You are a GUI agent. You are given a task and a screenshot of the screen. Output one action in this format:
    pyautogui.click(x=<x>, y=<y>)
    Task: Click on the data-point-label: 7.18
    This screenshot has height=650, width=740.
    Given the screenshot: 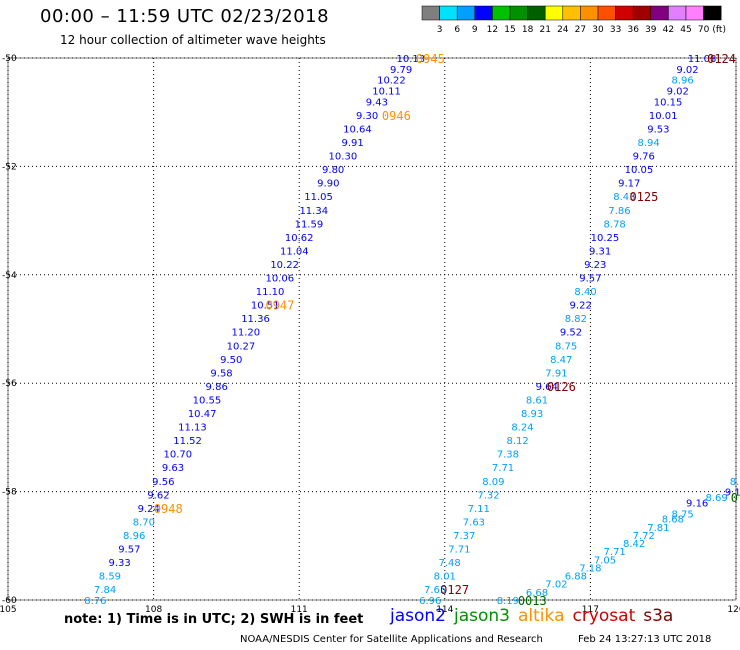 What is the action you would take?
    pyautogui.click(x=590, y=568)
    